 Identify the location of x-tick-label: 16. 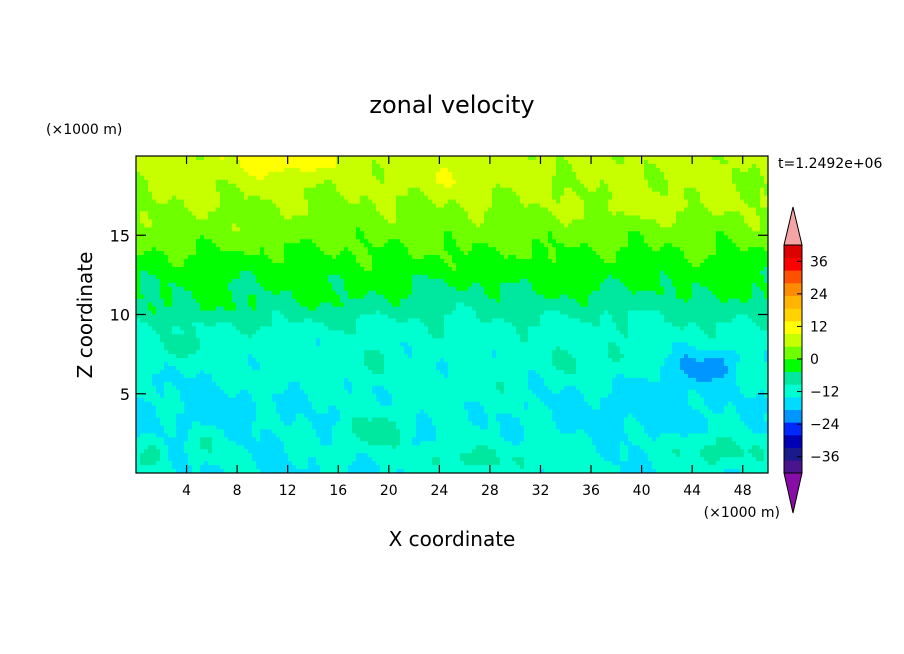
(338, 491).